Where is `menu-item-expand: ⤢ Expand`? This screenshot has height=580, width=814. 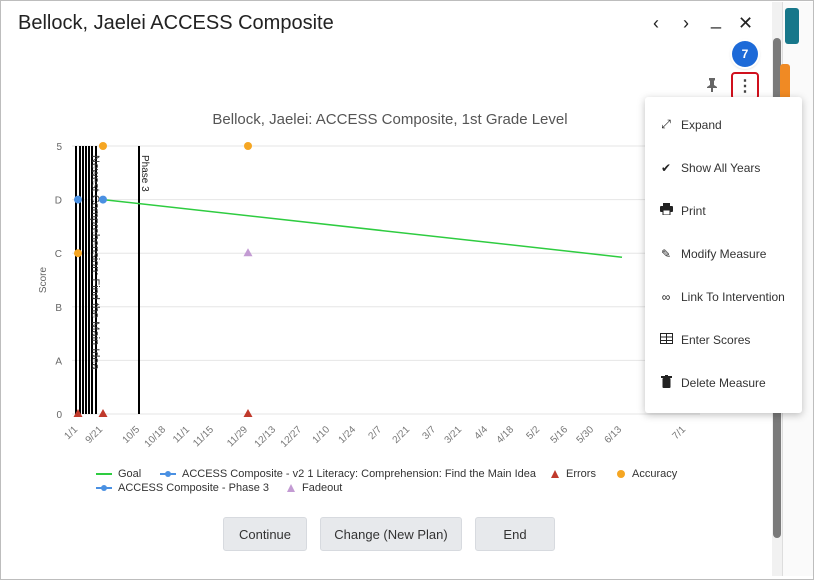
menu-item-expand: ⤢ Expand is located at coordinates (723, 124).